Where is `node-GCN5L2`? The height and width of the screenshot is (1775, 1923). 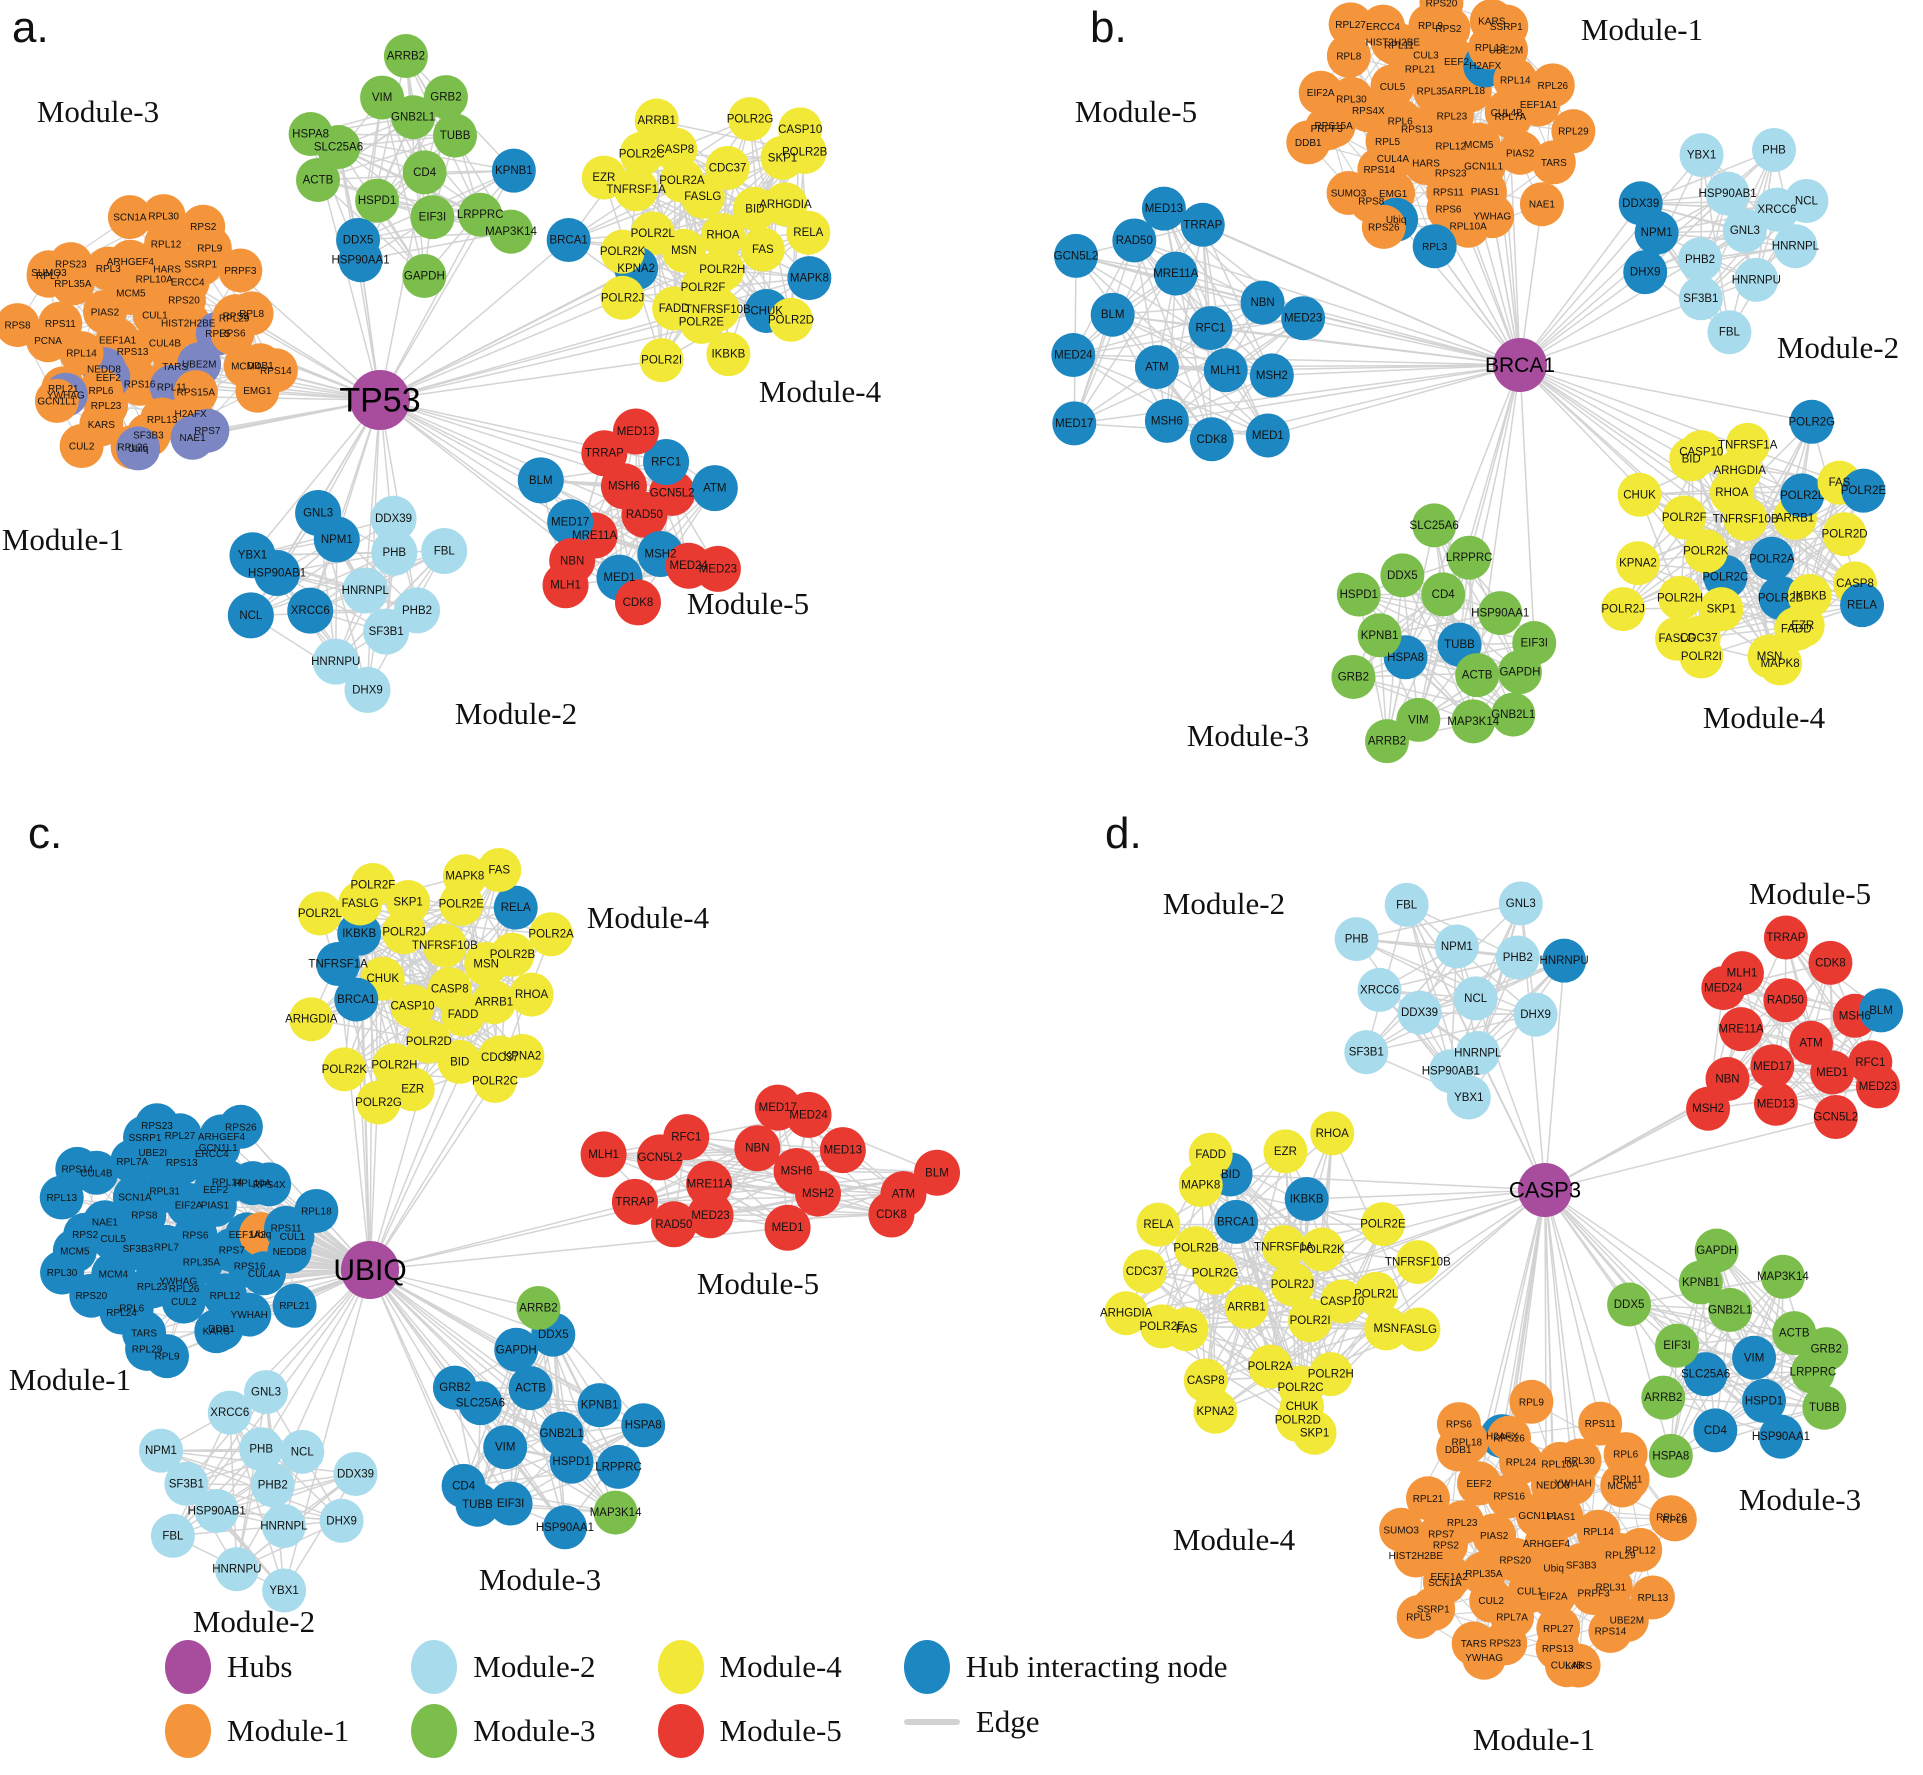
node-GCN5L2 is located at coordinates (1076, 255).